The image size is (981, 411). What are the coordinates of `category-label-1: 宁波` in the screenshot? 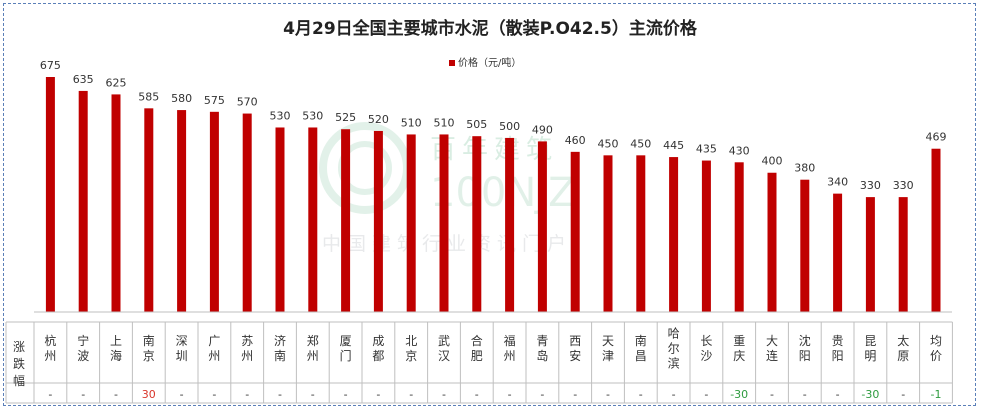 It's located at (83, 348).